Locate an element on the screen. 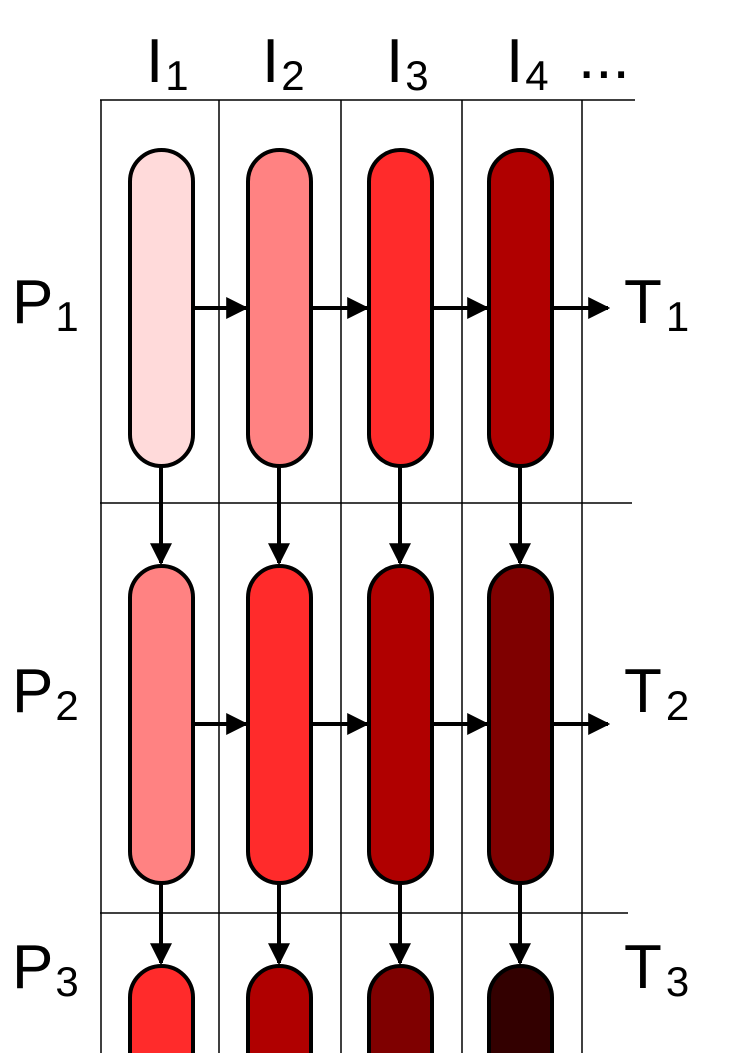 This screenshot has width=745, height=1053. pill-r3-c2 is located at coordinates (279, 1008).